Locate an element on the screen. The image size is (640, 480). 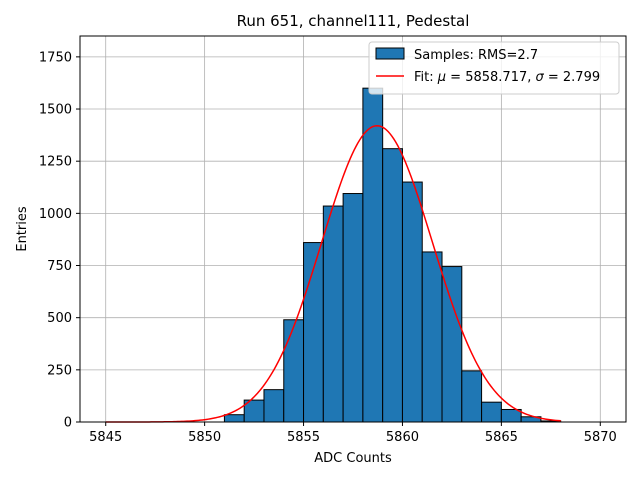
x-tick-label: 5865 is located at coordinates (501, 437).